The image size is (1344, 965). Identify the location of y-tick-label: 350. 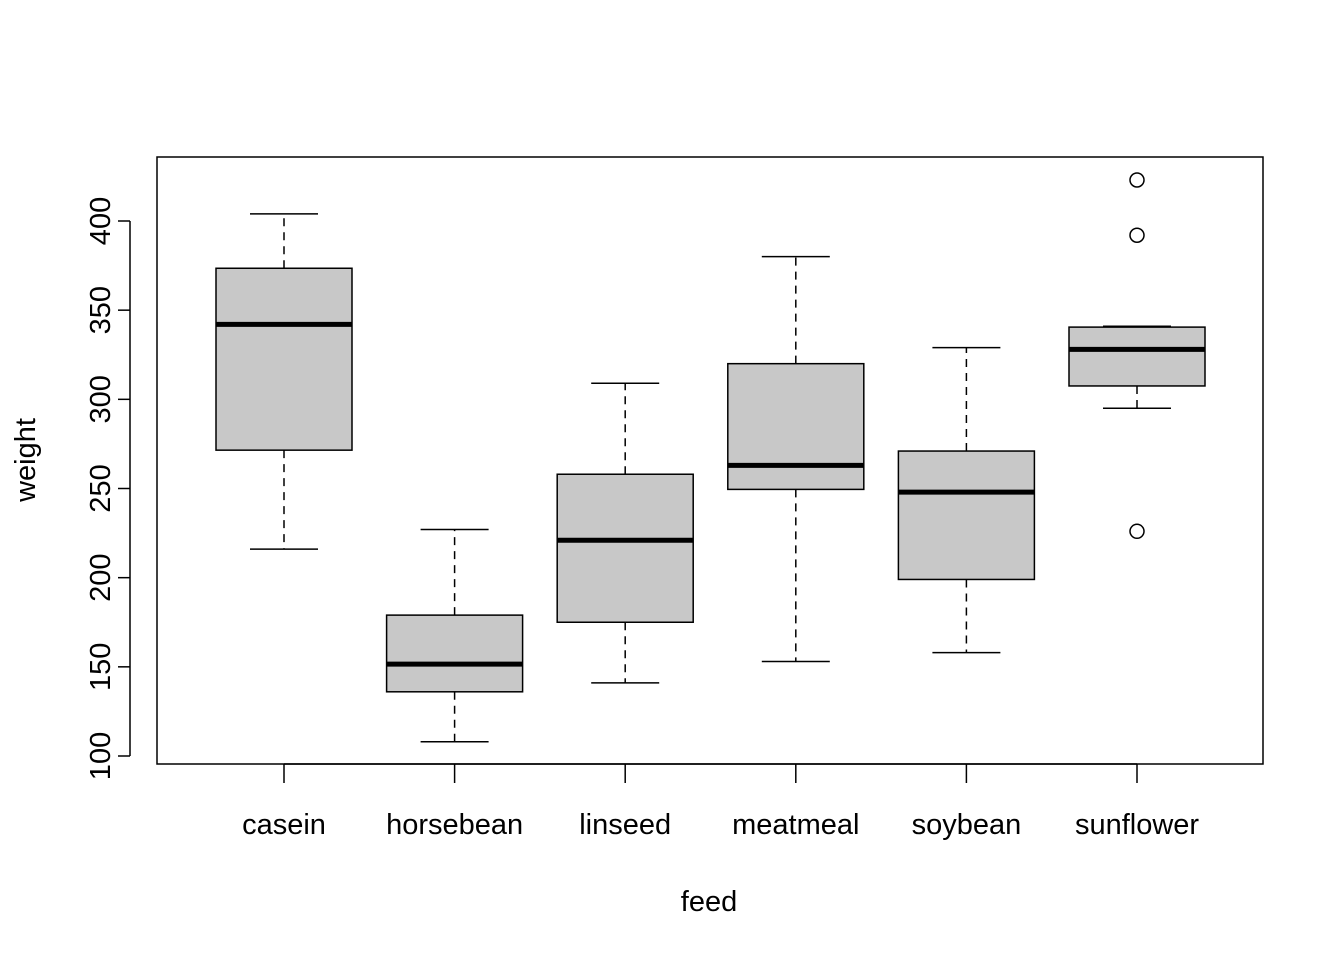
(101, 310).